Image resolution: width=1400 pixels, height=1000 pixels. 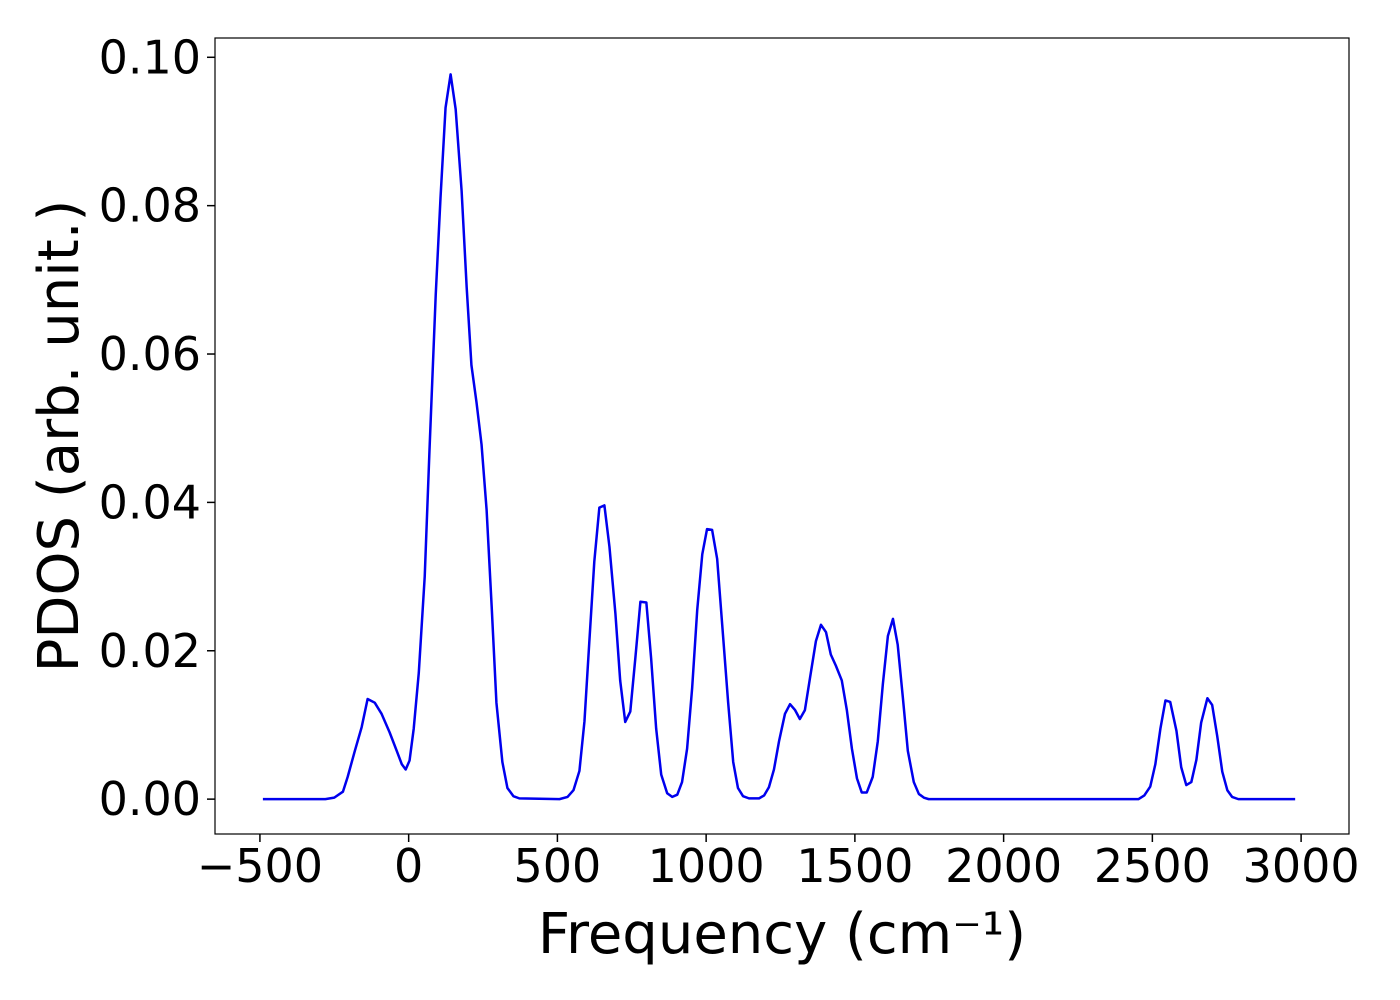 I want to click on x-tick-label: 0, so click(x=408, y=866).